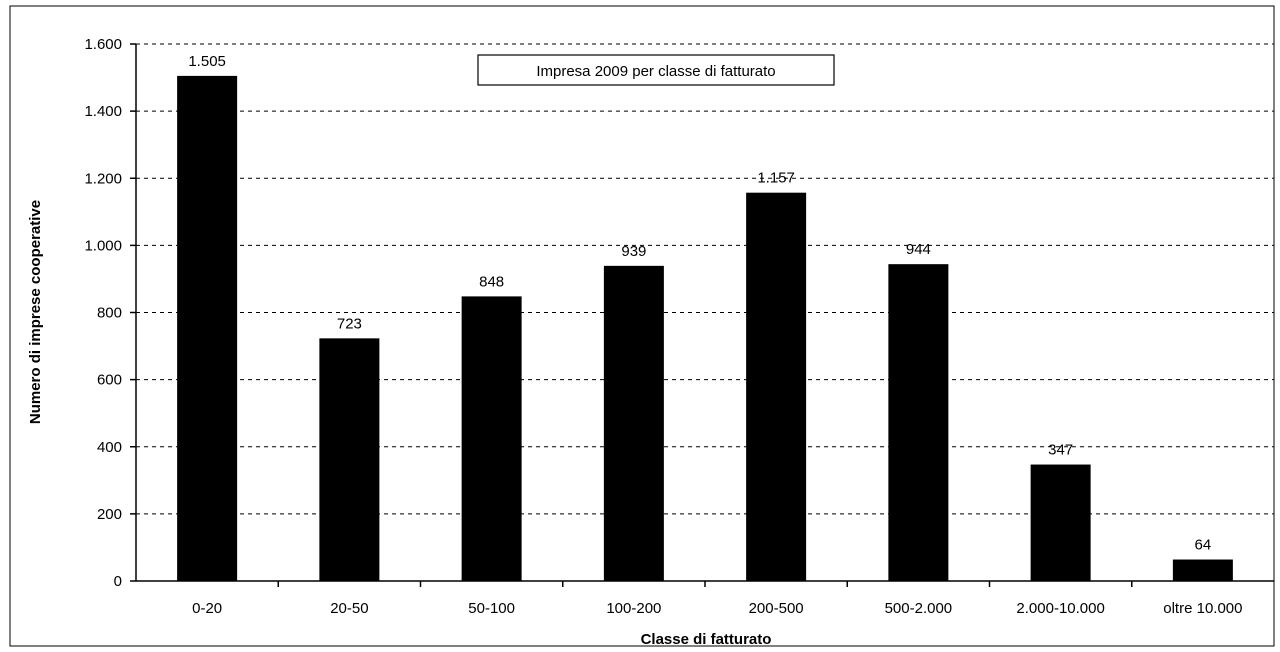  What do you see at coordinates (776, 608) in the screenshot?
I see `x-tick-label: 200-500` at bounding box center [776, 608].